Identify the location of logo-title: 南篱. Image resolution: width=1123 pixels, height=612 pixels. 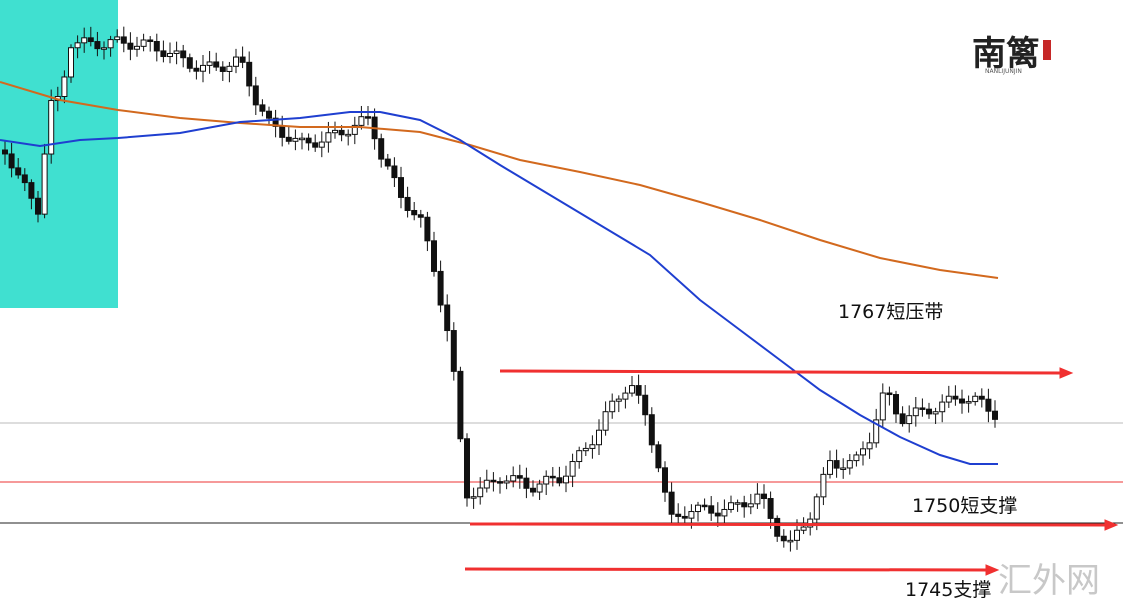
(1006, 54).